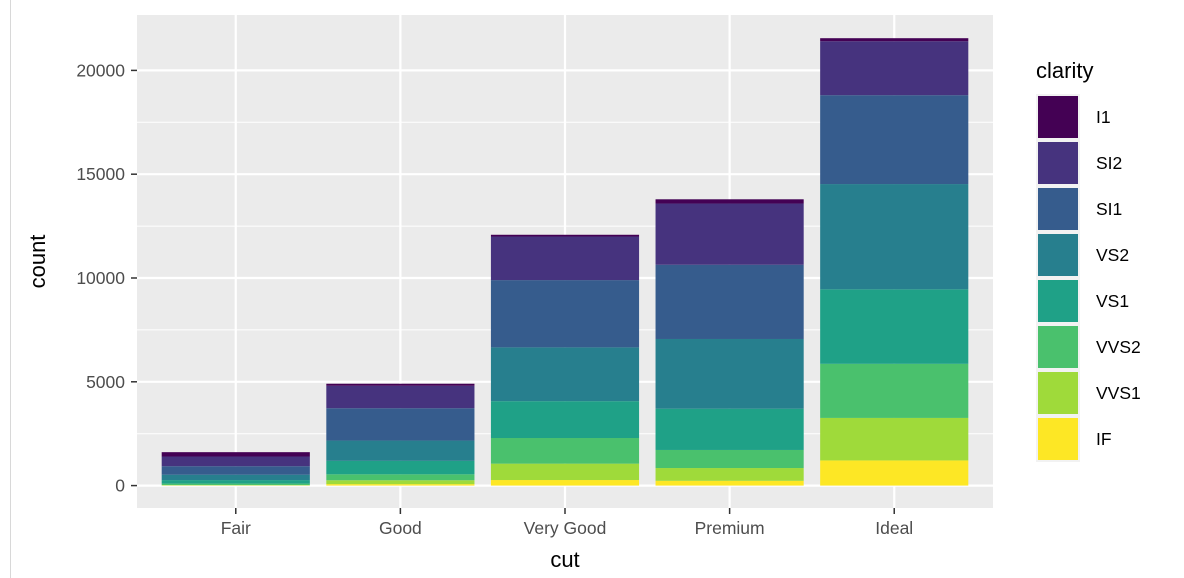  Describe the element at coordinates (1118, 393) in the screenshot. I see `legend-label-vvs1: VVS1` at that location.